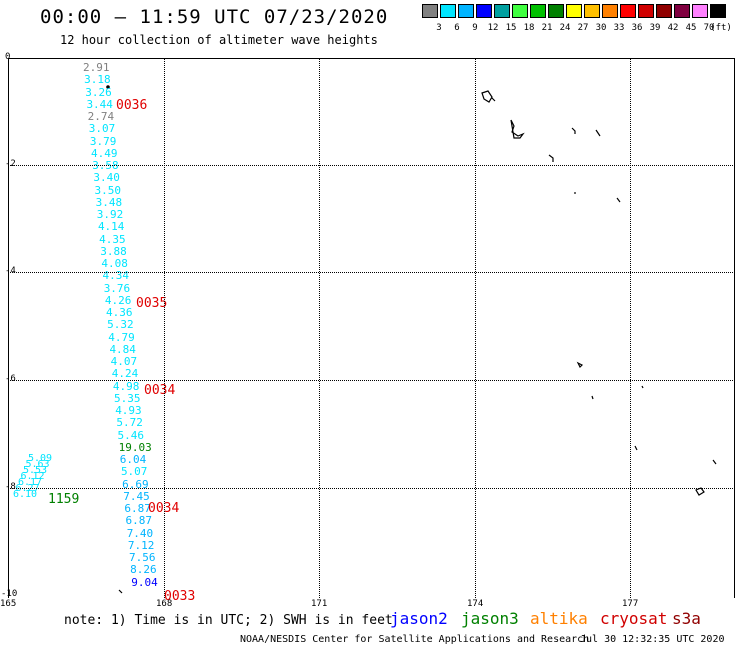 Image resolution: width=740 pixels, height=650 pixels. Describe the element at coordinates (32, 476) in the screenshot. I see `jason3-wave-value: 6.12` at that location.